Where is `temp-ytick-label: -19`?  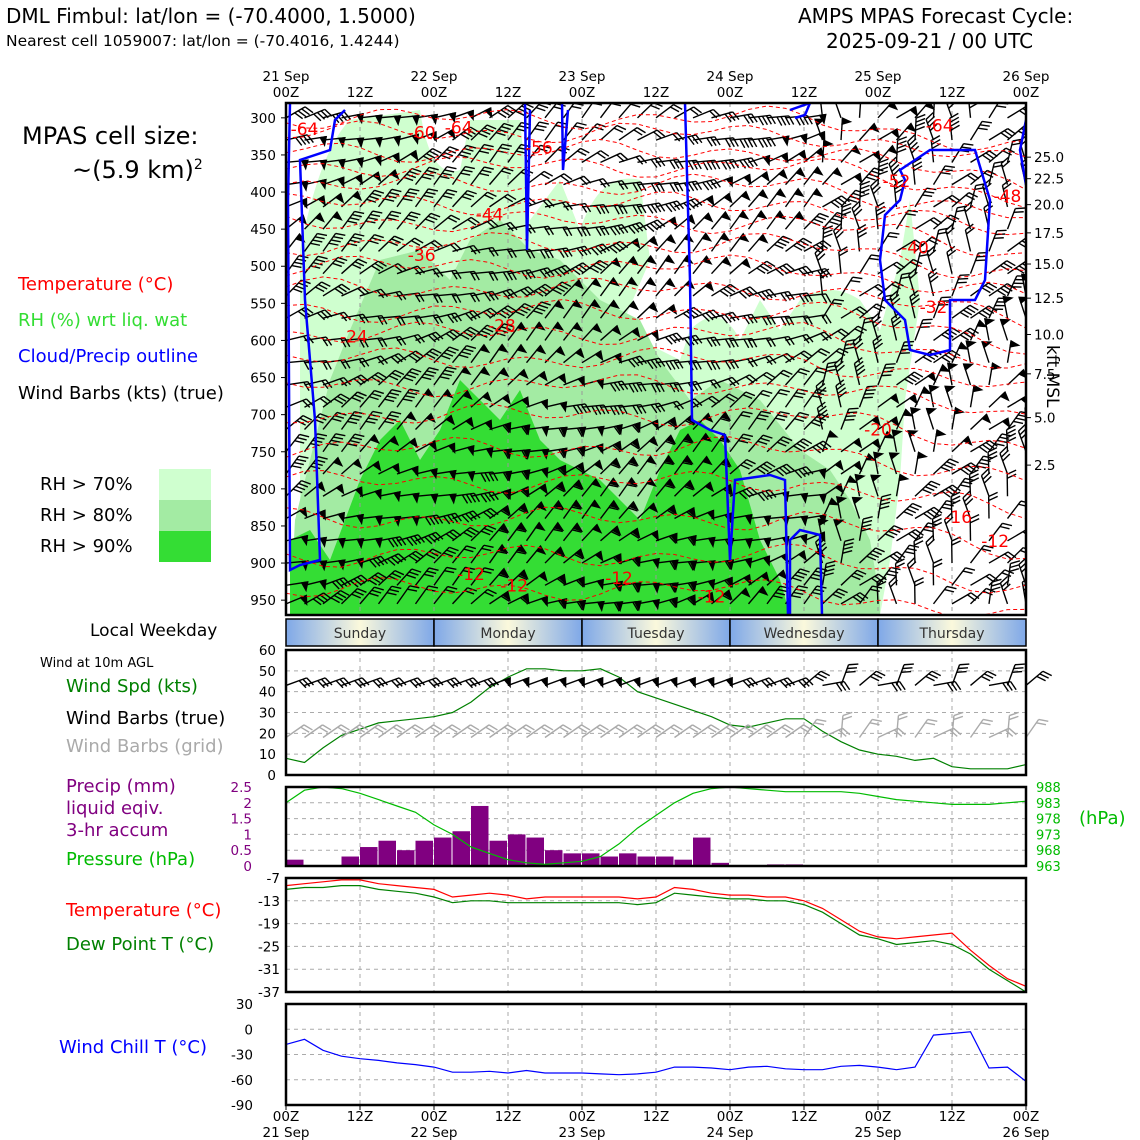 temp-ytick-label: -19 is located at coordinates (269, 925).